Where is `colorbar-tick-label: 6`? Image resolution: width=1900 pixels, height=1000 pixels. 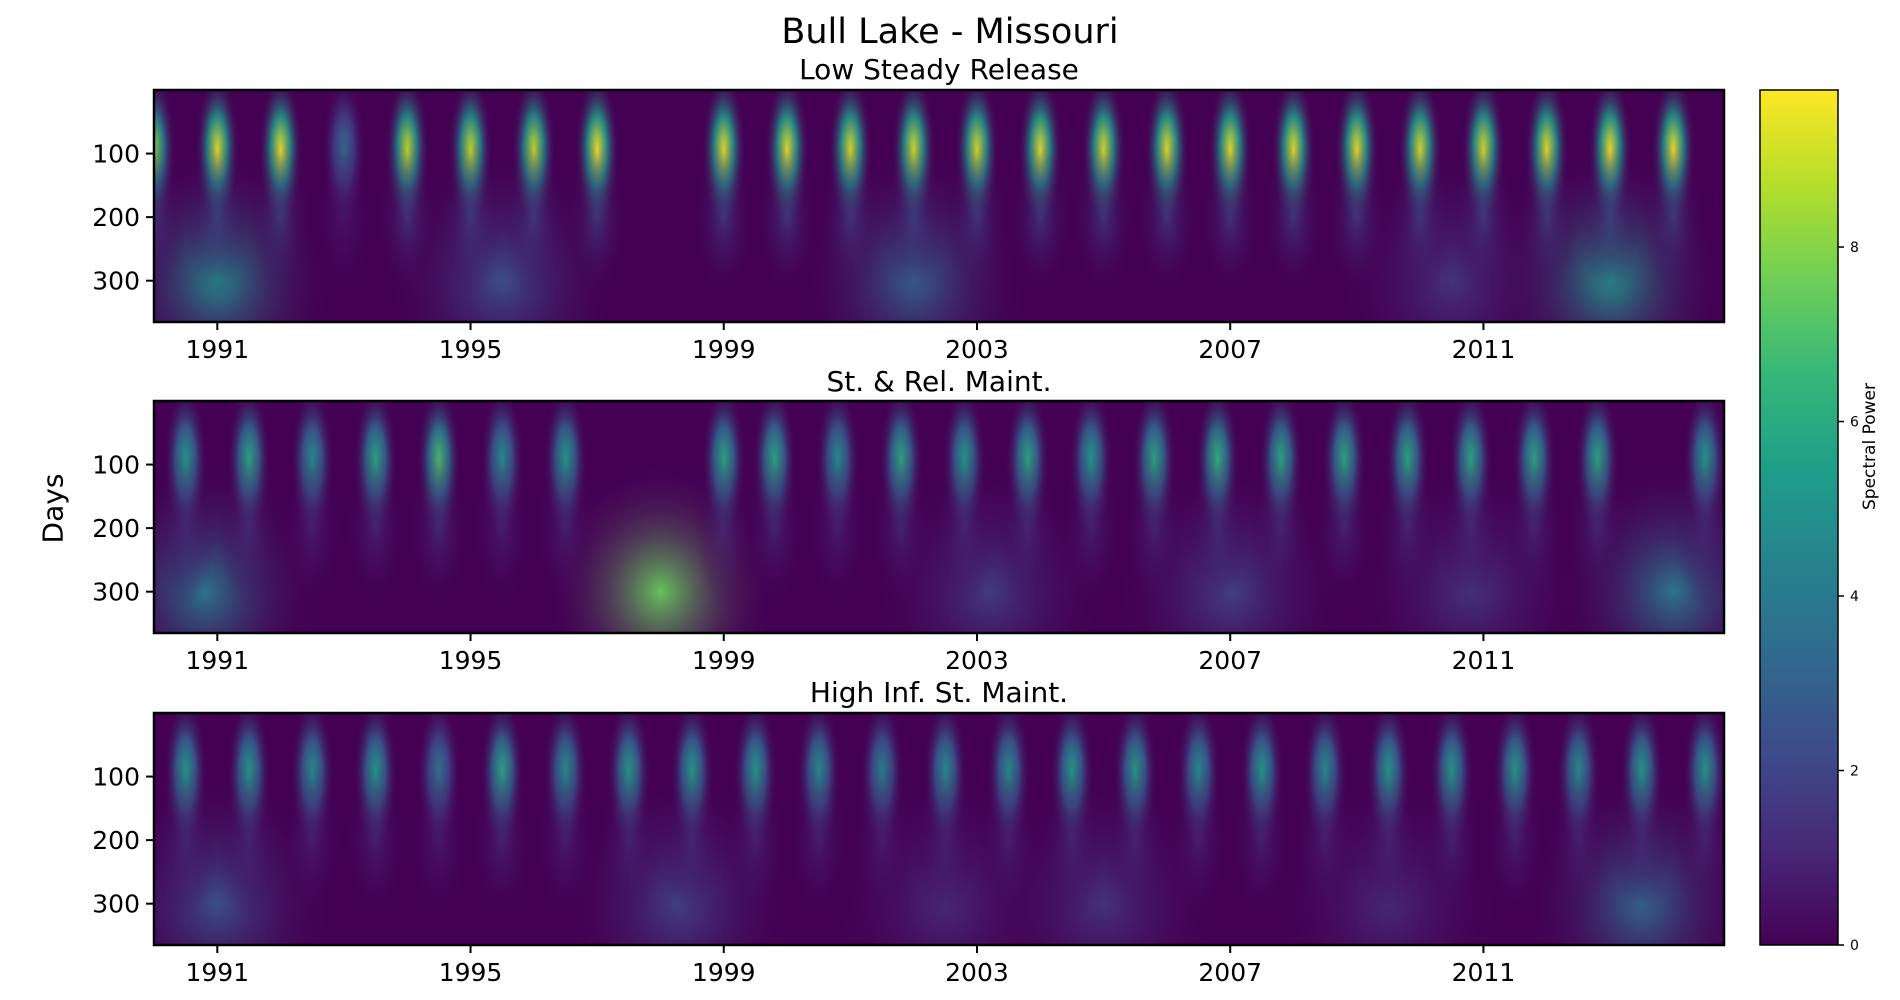
colorbar-tick-label: 6 is located at coordinates (1854, 423).